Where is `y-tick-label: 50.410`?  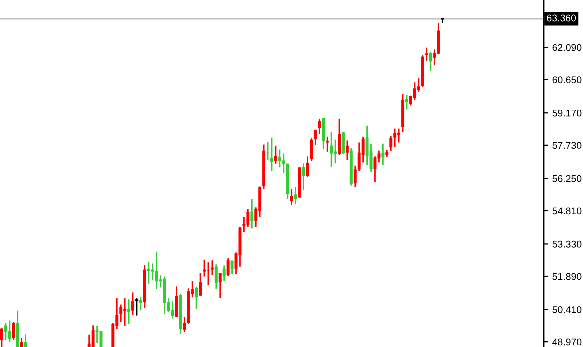
y-tick-label: 50.410 is located at coordinates (567, 310).